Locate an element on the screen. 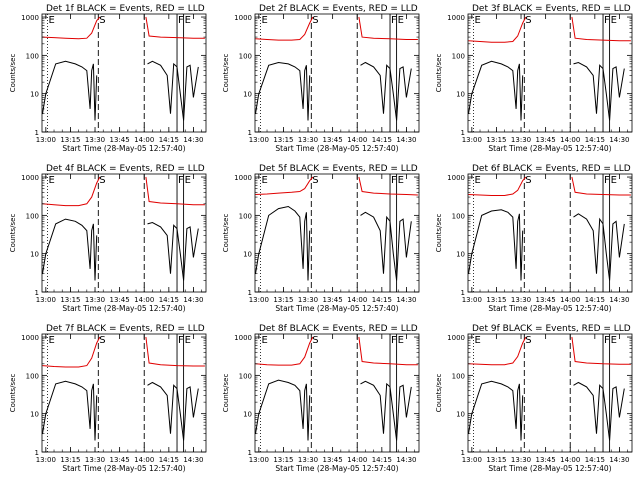 The width and height of the screenshot is (640, 480). y-tick-label: 1 is located at coordinates (463, 453).